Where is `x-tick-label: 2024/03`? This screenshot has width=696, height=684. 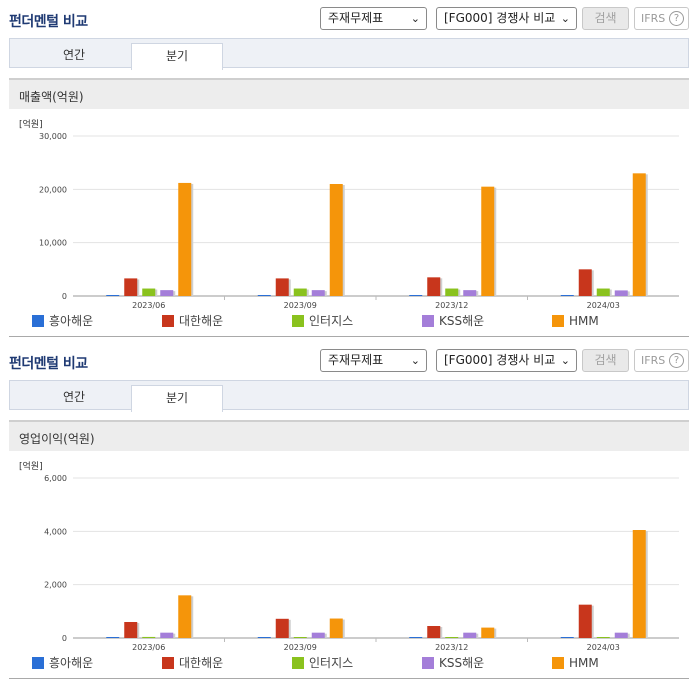
x-tick-label: 2024/03 is located at coordinates (603, 647).